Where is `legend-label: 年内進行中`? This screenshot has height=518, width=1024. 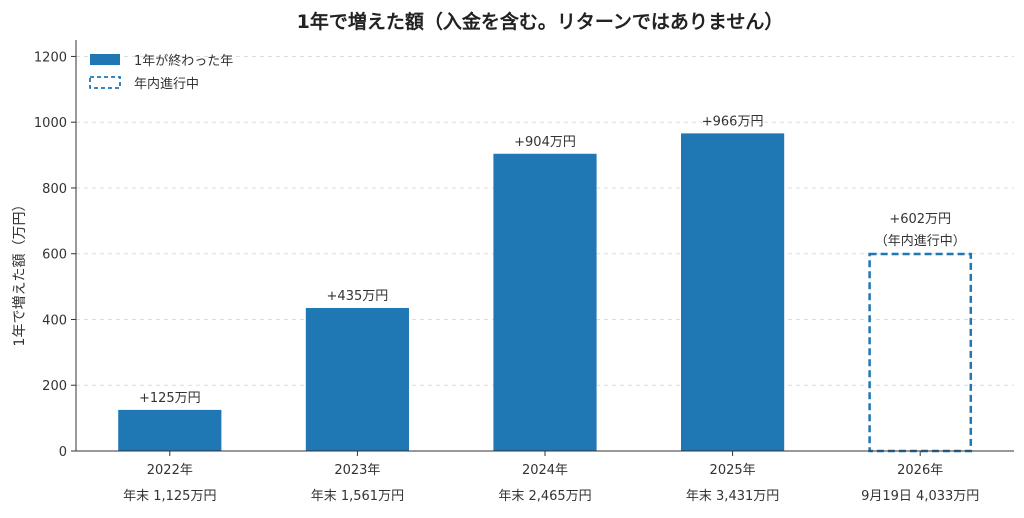
legend-label: 年内進行中 is located at coordinates (166, 84).